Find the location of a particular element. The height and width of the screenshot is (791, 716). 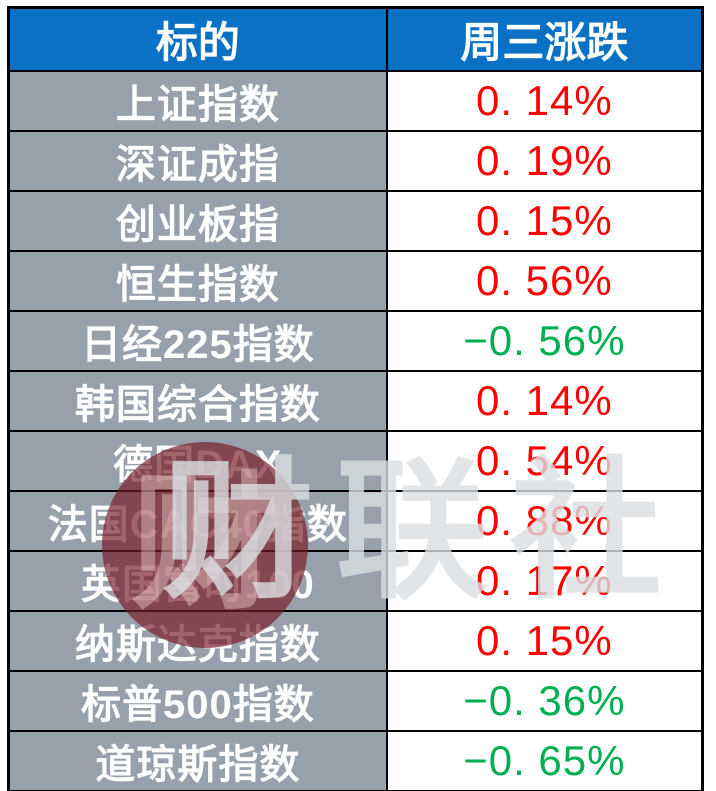

header-cell-target: 标的 is located at coordinates (197, 39).